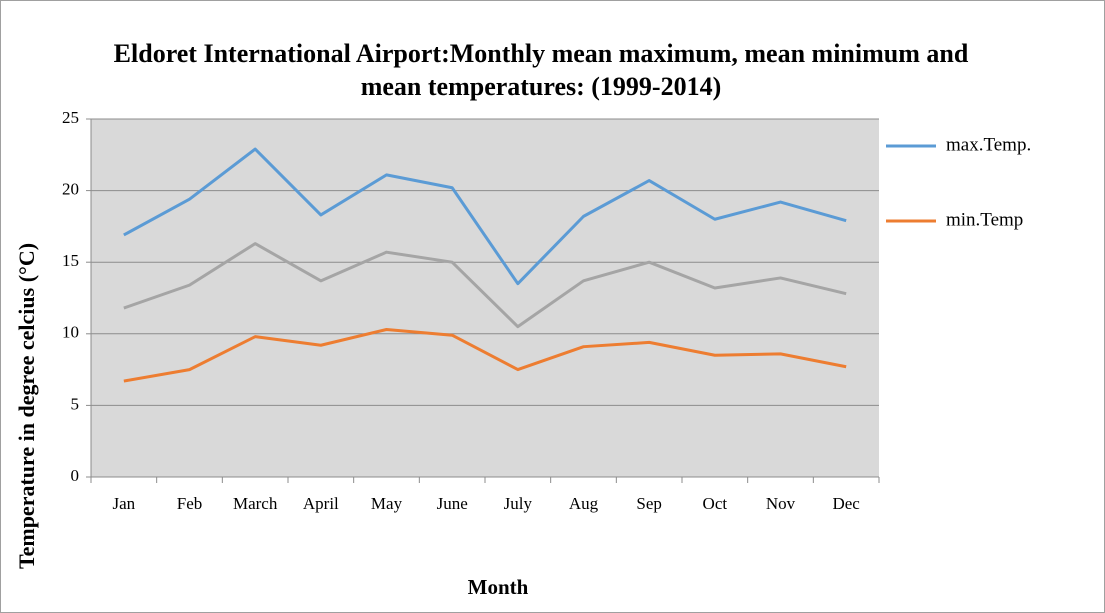 This screenshot has width=1105, height=613. Describe the element at coordinates (70, 332) in the screenshot. I see `y-tick-label: 10` at that location.